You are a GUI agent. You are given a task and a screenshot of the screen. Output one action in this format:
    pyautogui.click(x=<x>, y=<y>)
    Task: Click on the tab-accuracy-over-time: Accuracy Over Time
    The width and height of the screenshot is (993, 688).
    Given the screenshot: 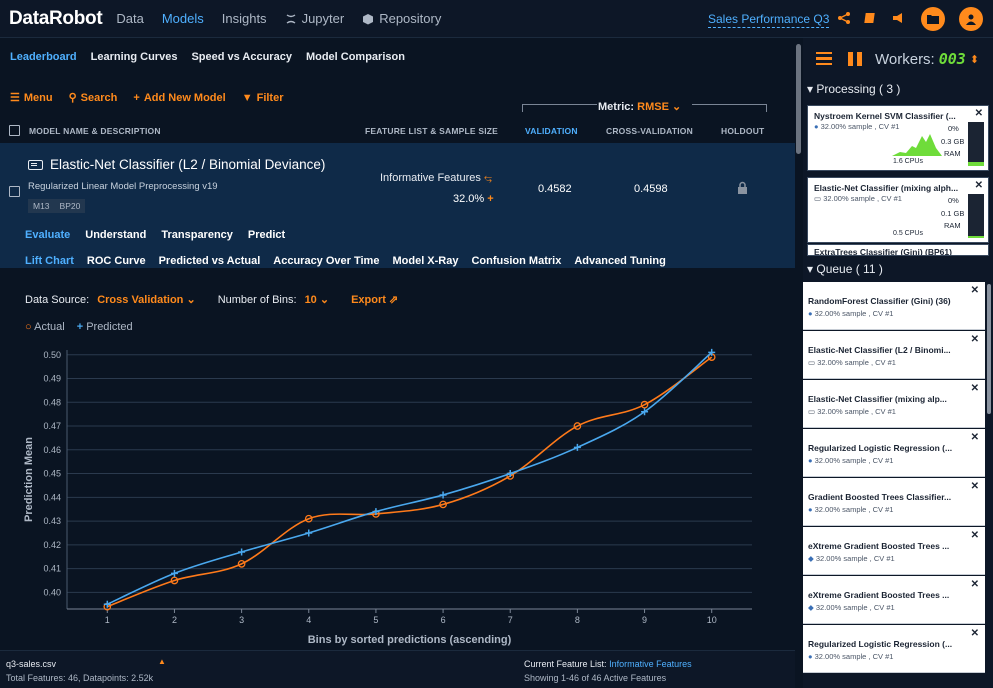 What is the action you would take?
    pyautogui.click(x=326, y=261)
    